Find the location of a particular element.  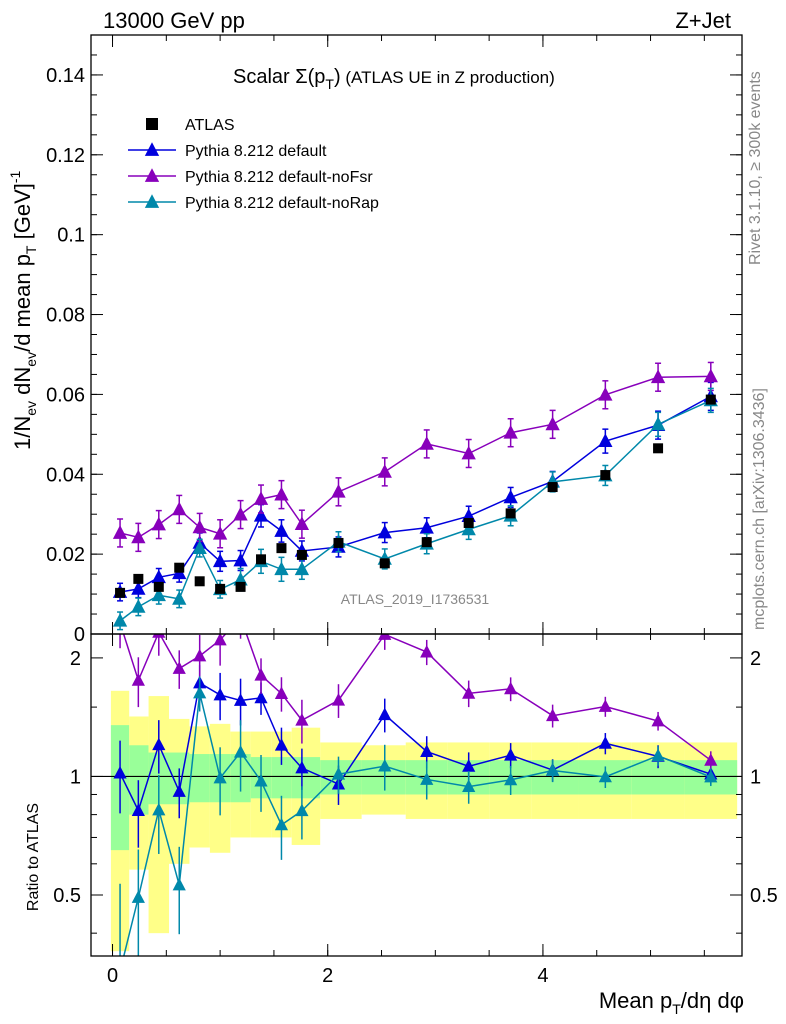

y-tick-label: 0.12 is located at coordinates (65, 156).